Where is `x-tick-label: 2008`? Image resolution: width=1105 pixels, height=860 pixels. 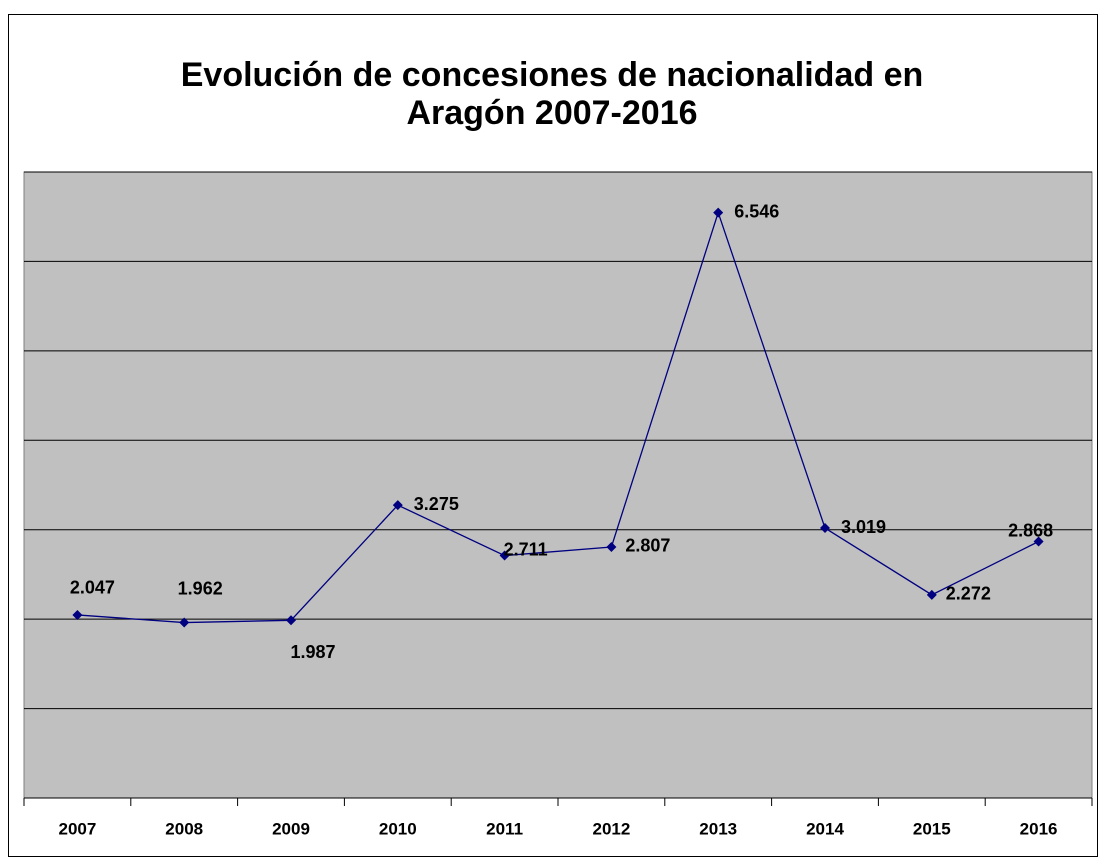 x-tick-label: 2008 is located at coordinates (184, 828).